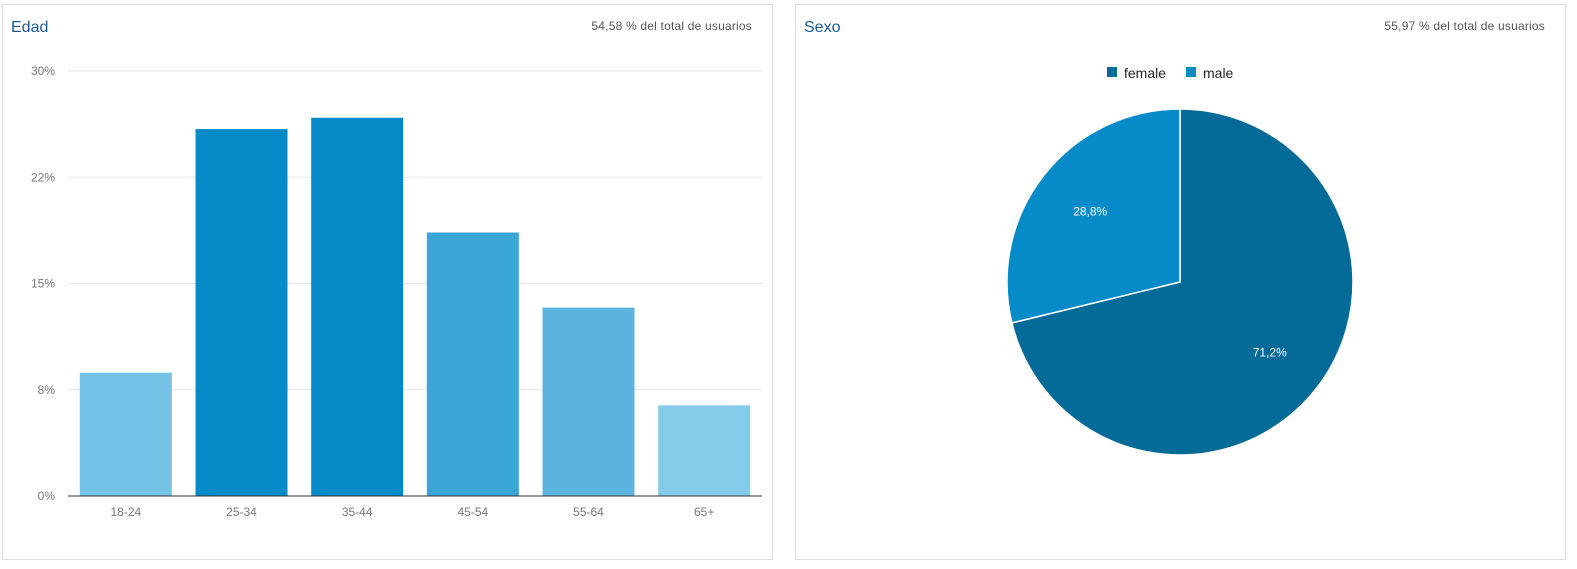 The width and height of the screenshot is (1577, 569). I want to click on slice-value-label: 28,8%, so click(1090, 211).